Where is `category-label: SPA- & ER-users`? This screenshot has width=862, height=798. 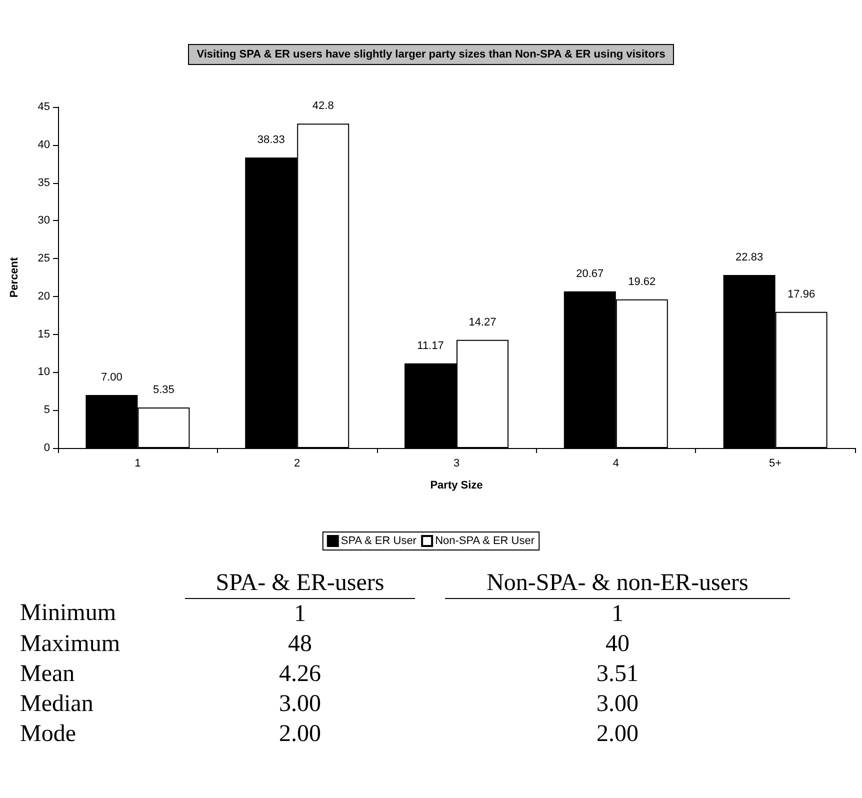
category-label: SPA- & ER-users is located at coordinates (300, 583).